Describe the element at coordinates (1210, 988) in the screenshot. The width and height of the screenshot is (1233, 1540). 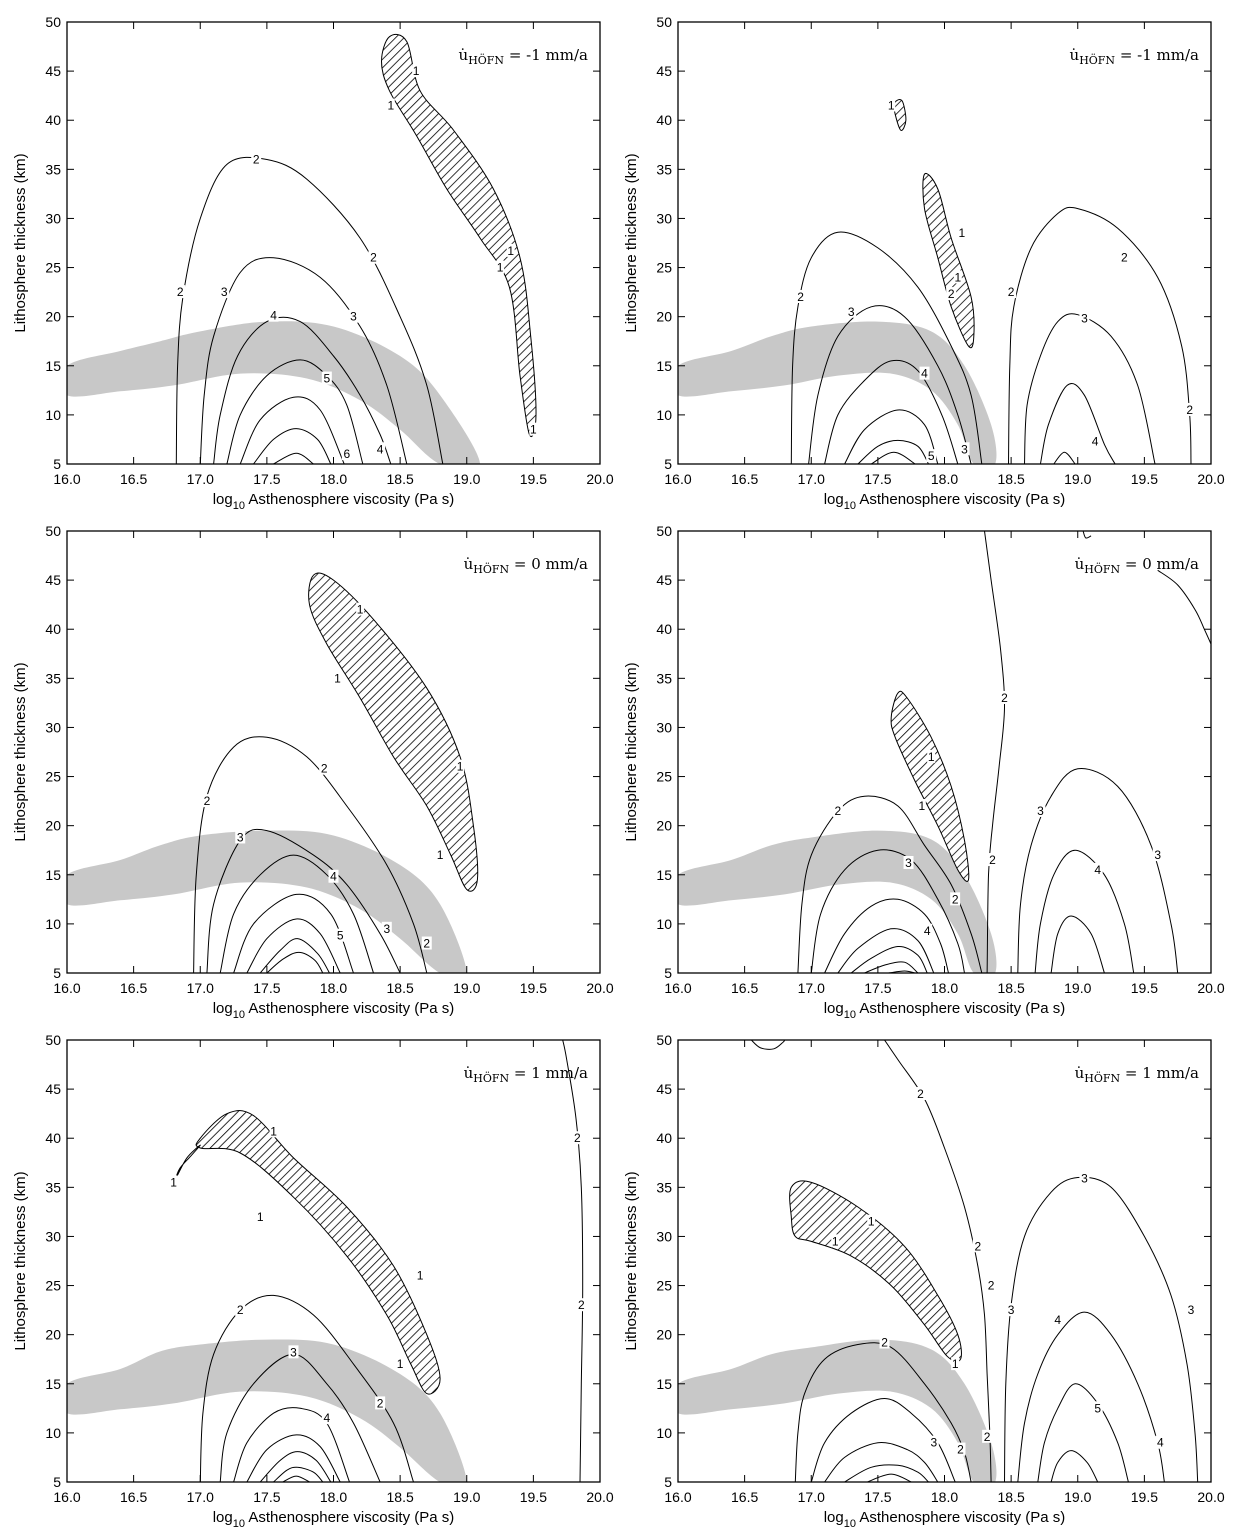
I see `x-tick-label: 20.0` at that location.